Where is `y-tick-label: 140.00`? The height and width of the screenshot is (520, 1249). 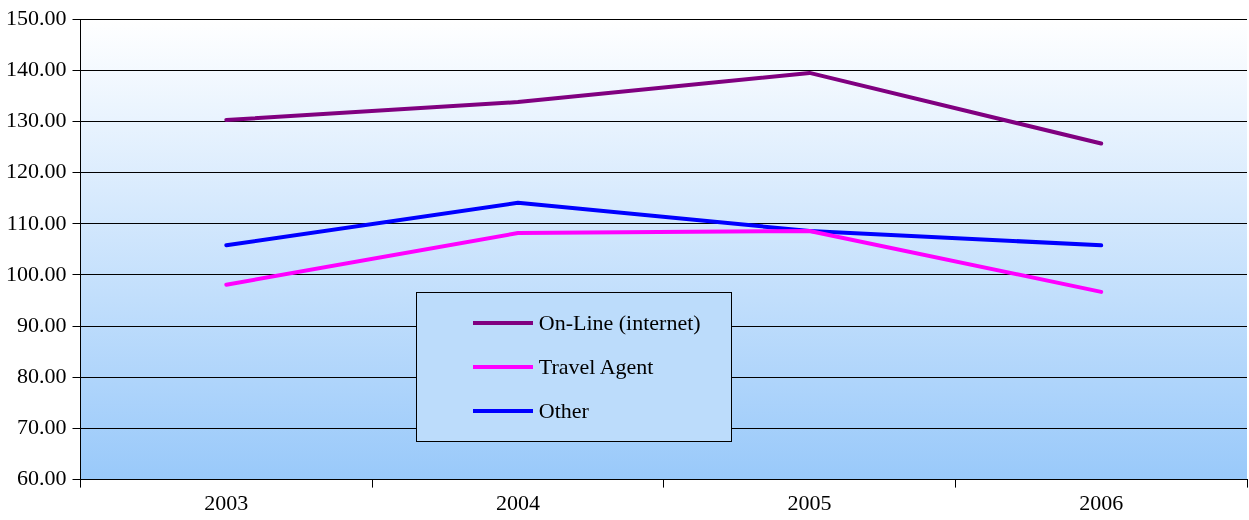
y-tick-label: 140.00 is located at coordinates (36, 69).